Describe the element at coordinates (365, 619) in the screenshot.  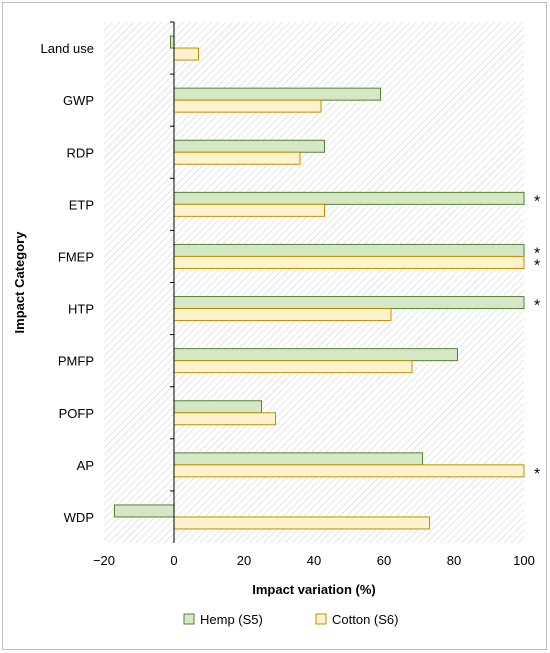
I see `legend-label-cotton-s6: Cotton (S6)` at that location.